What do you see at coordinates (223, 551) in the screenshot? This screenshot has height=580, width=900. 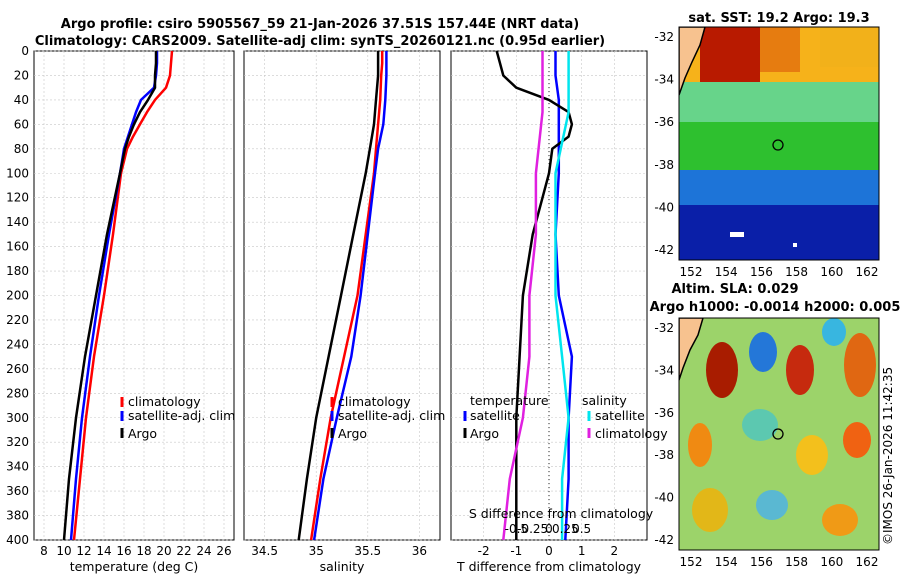 I see `x-tick-label: 26` at bounding box center [223, 551].